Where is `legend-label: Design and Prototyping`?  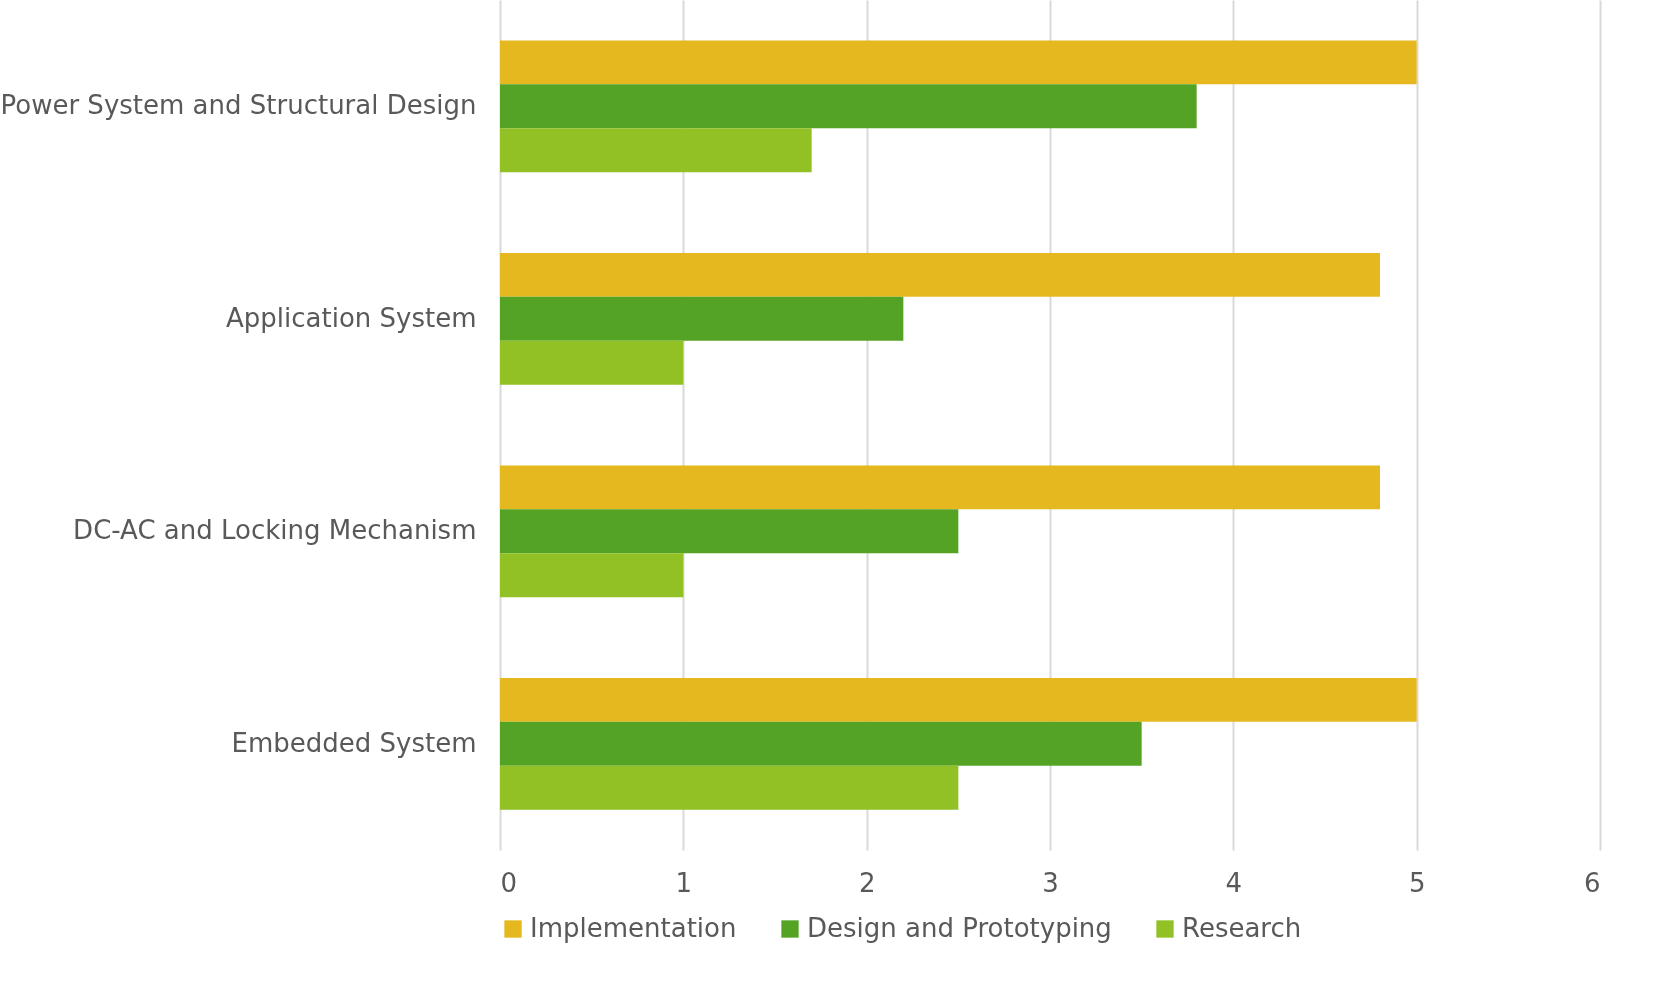 legend-label: Design and Prototyping is located at coordinates (959, 928).